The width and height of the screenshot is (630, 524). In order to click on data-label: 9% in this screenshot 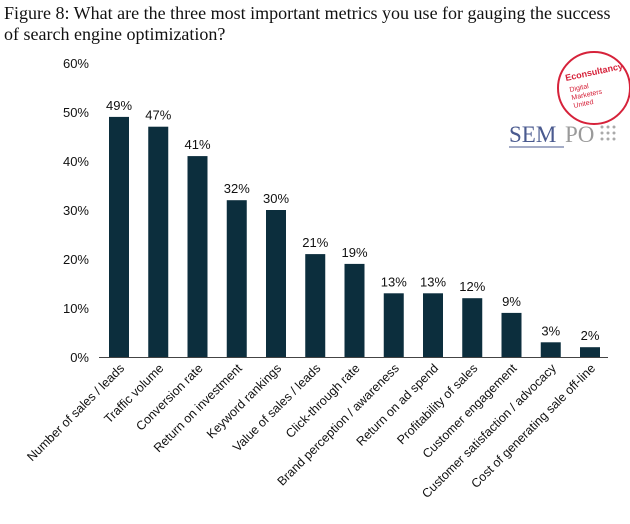, I will do `click(511, 301)`.